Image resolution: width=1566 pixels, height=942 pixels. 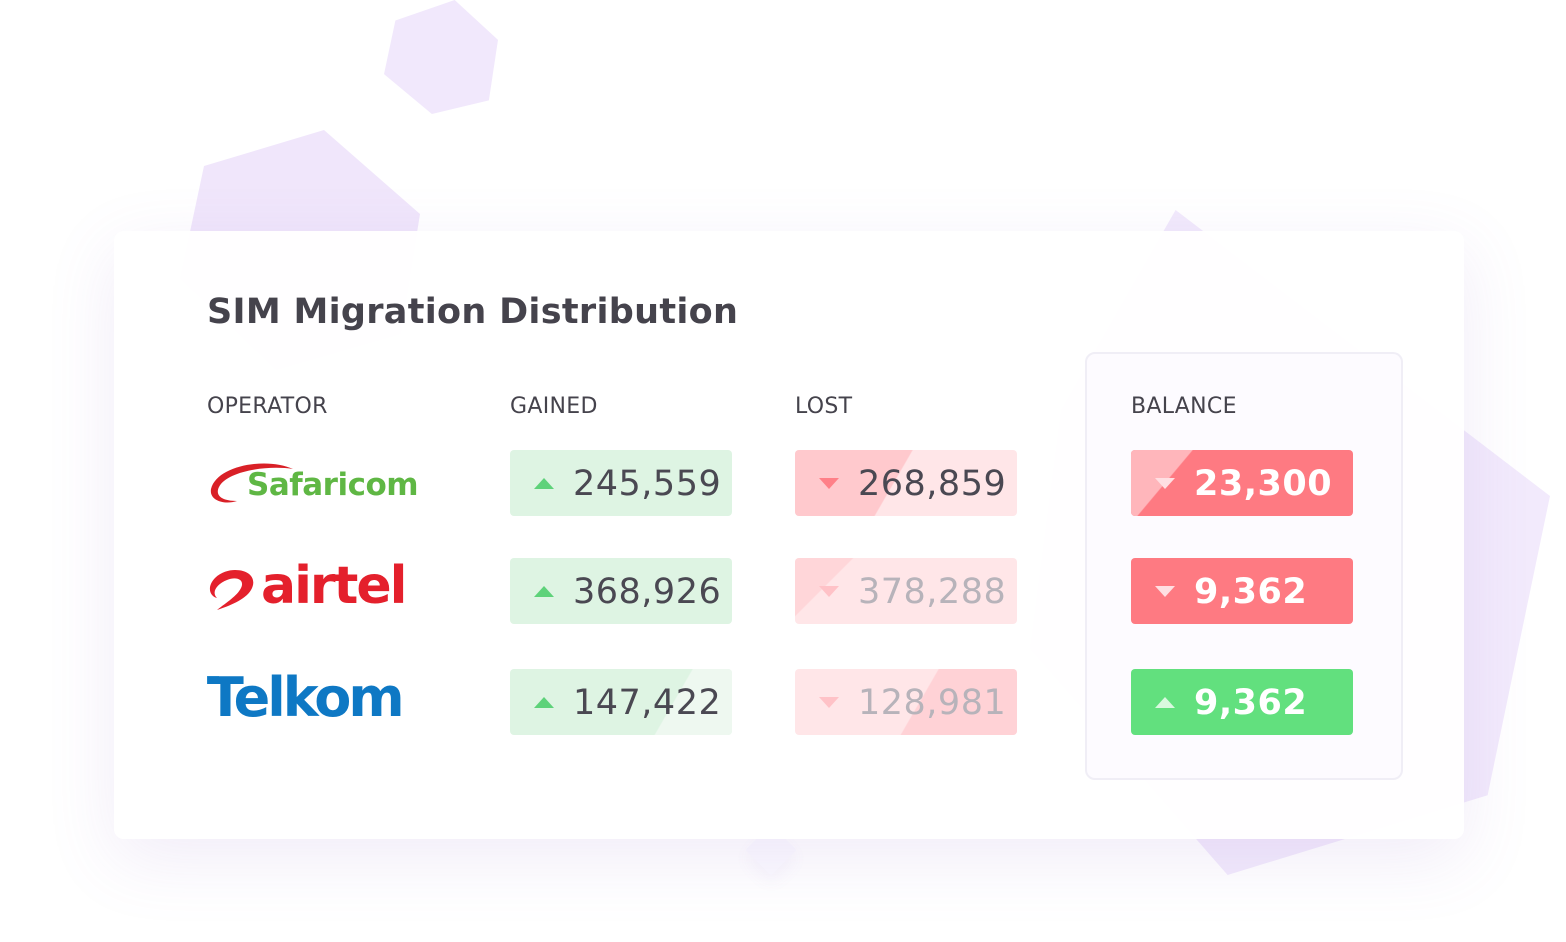 What do you see at coordinates (932, 484) in the screenshot?
I see `lost-number: 268,859` at bounding box center [932, 484].